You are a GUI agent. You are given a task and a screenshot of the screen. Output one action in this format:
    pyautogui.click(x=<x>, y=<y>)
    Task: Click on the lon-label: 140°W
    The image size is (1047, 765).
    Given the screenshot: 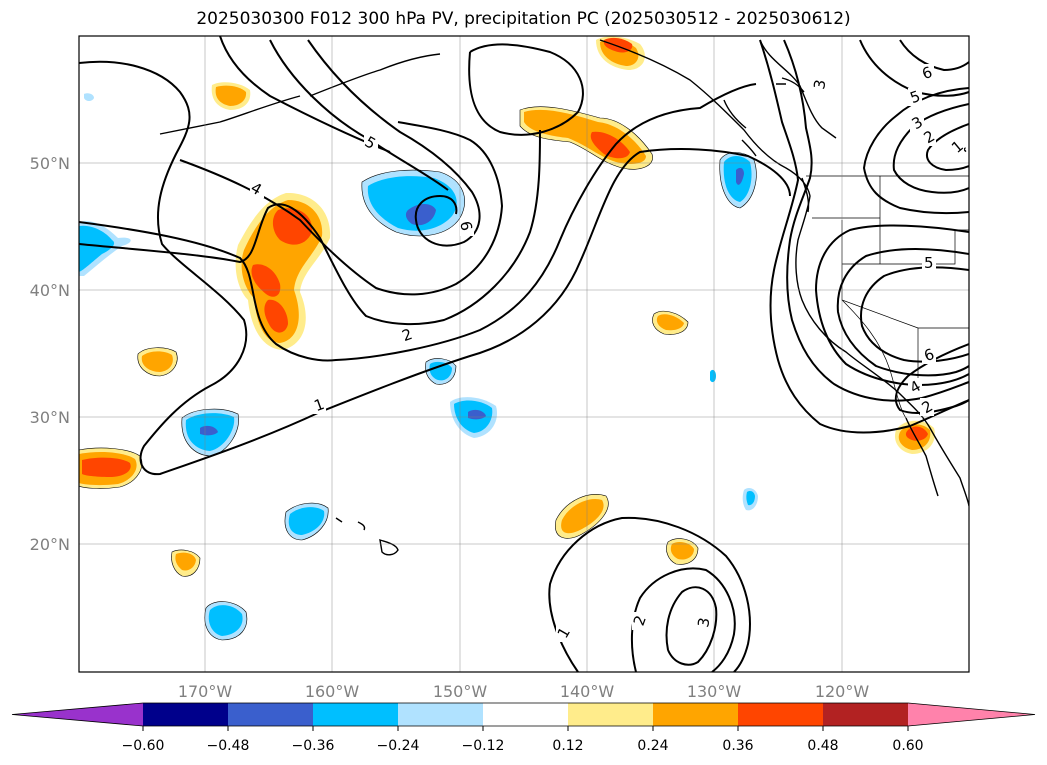 What is the action you would take?
    pyautogui.click(x=587, y=691)
    